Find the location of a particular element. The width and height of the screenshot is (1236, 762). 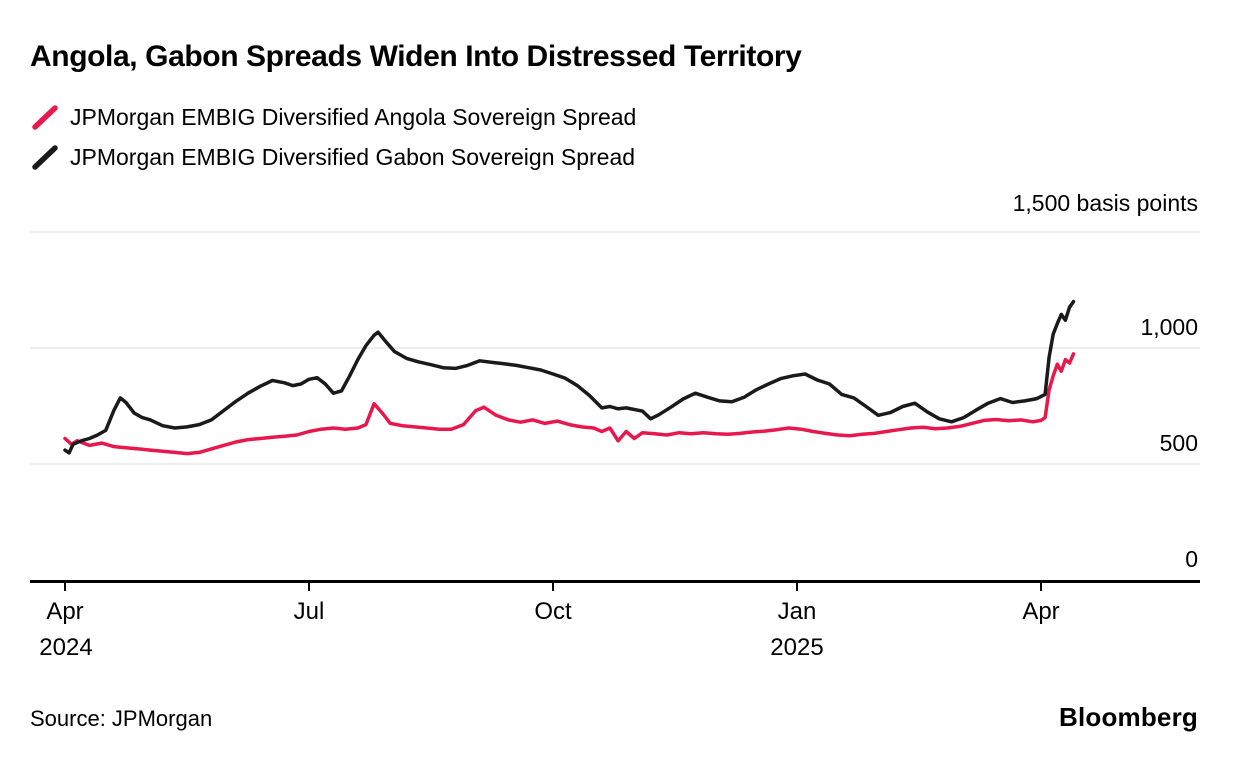

gabon-line-swatch-icon is located at coordinates (45, 157).